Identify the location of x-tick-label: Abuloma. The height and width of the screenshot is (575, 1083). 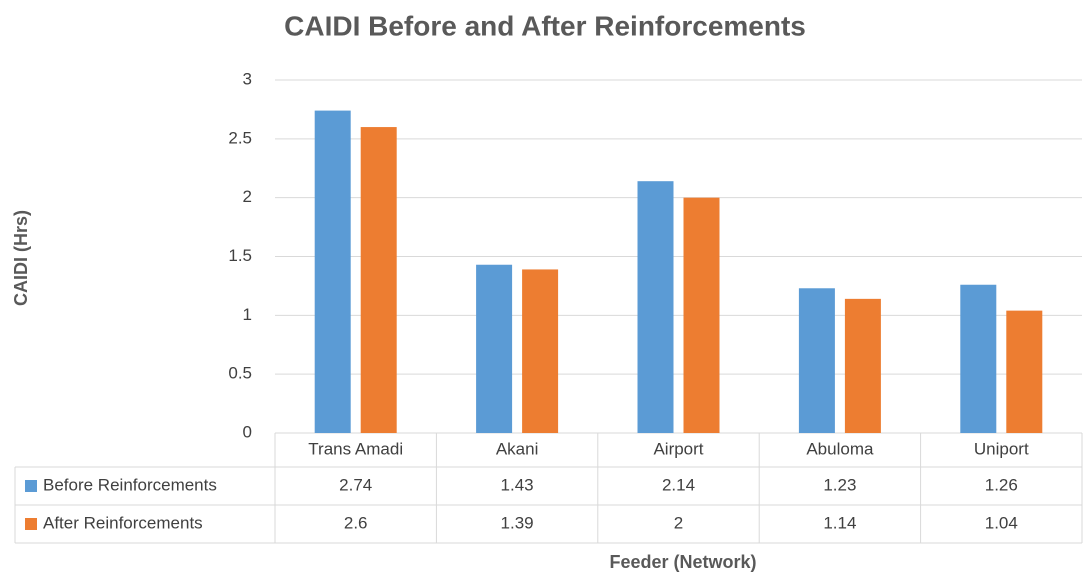
(840, 448).